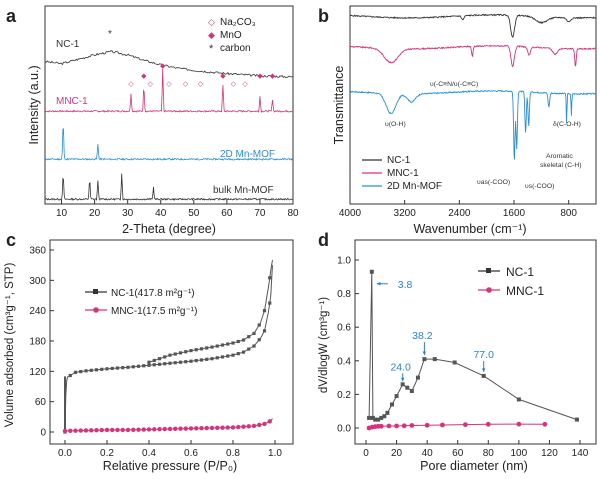 This screenshot has height=479, width=600. What do you see at coordinates (403, 173) in the screenshot?
I see `legend-mnc1: MNC-1` at bounding box center [403, 173].